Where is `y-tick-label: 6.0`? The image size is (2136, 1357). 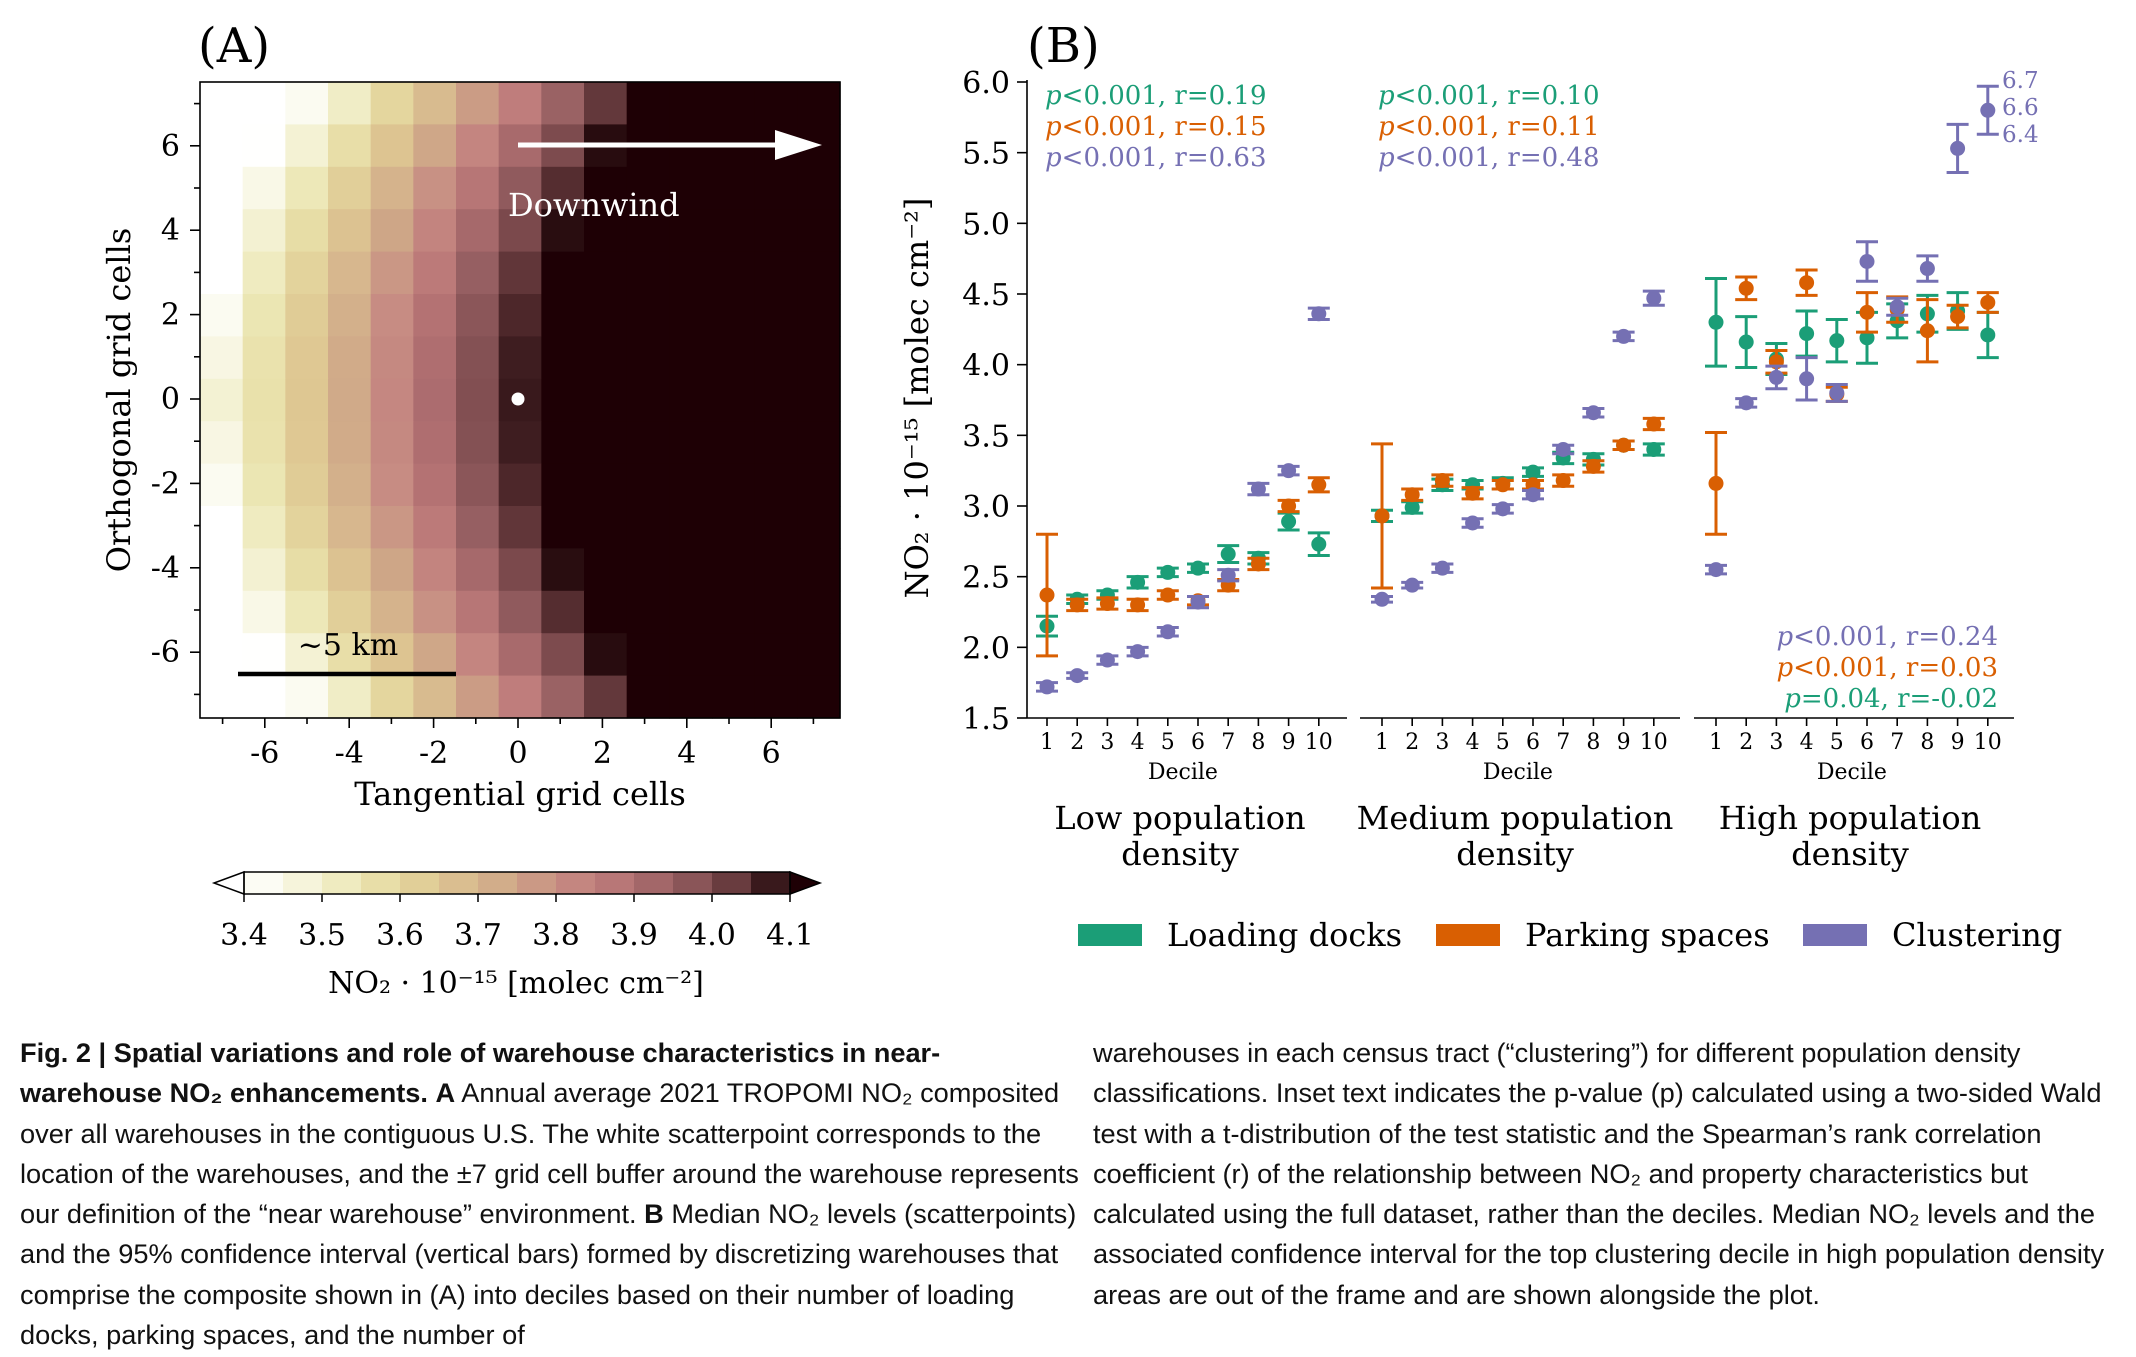 y-tick-label: 6.0 is located at coordinates (986, 83).